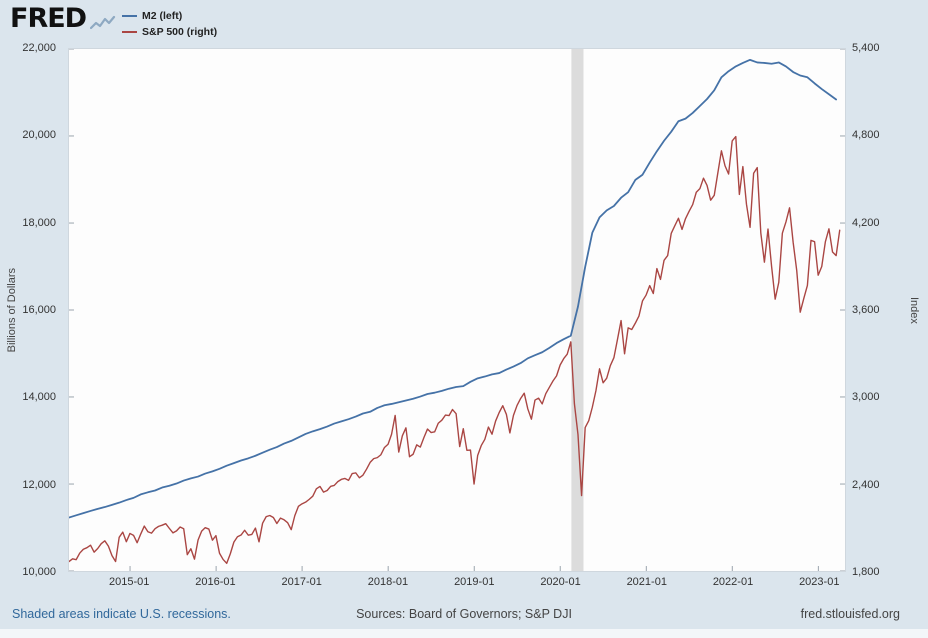 This screenshot has height=638, width=928. What do you see at coordinates (301, 582) in the screenshot?
I see `x-axis-tick-label: 2017-01` at bounding box center [301, 582].